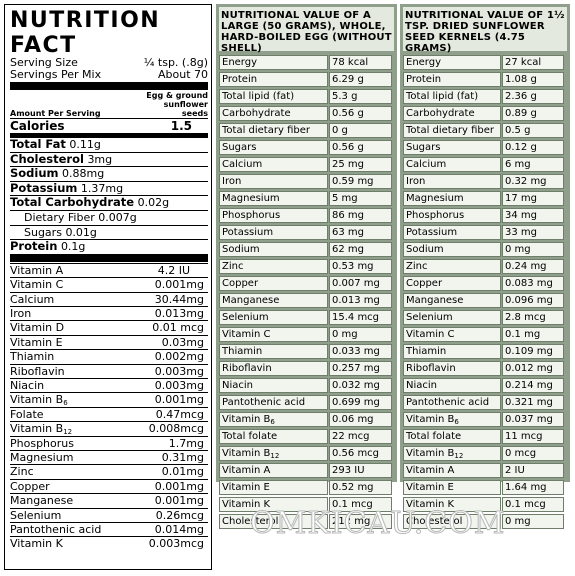 The image size is (575, 576). Describe the element at coordinates (37, 400) in the screenshot. I see `vitamin-name: Vitamin B` at that location.